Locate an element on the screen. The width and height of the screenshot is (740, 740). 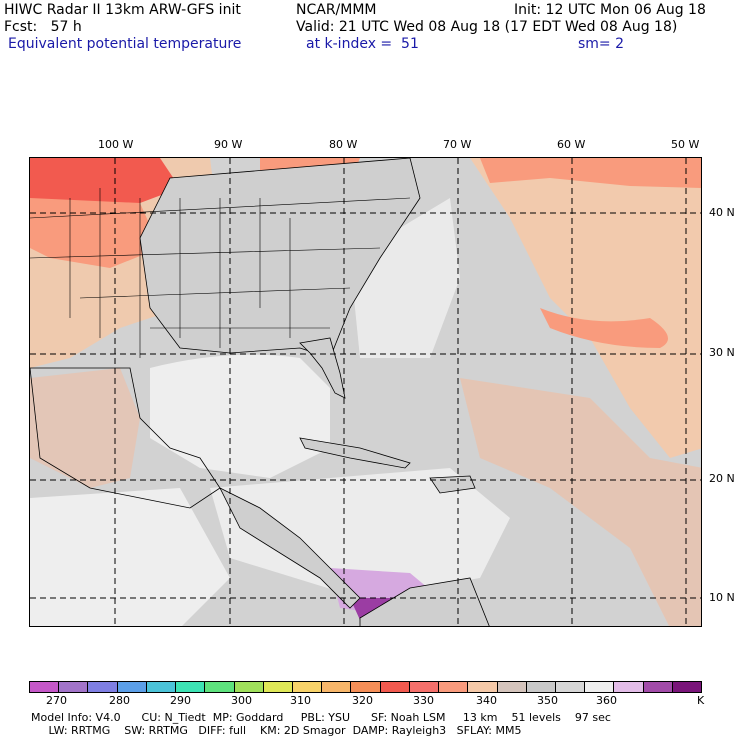
level-label: at k-index = 51 is located at coordinates (362, 44).